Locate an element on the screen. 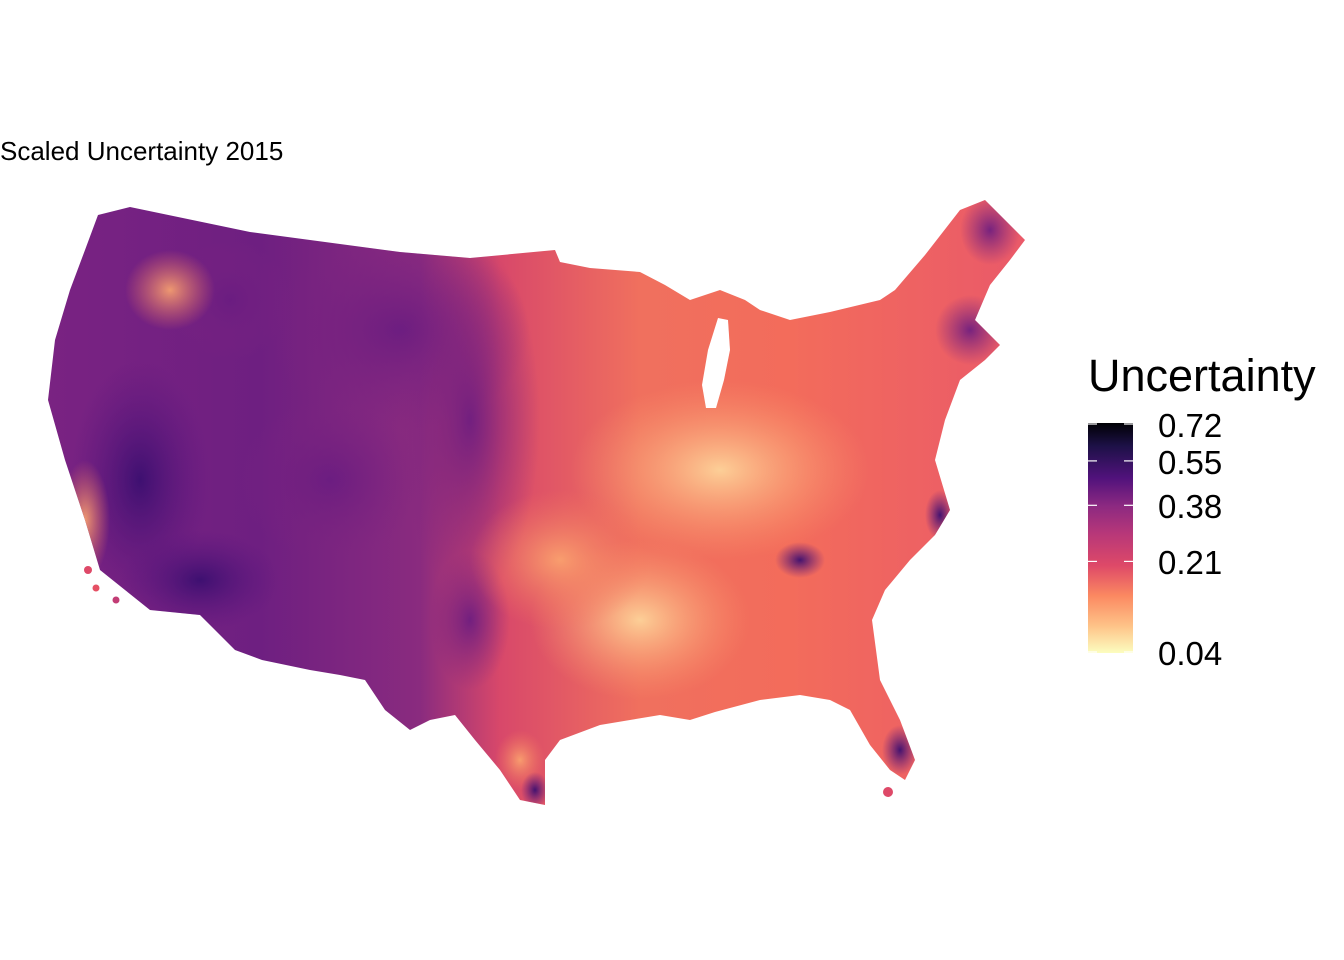  legend-tick-label: 0.21 is located at coordinates (1190, 563).